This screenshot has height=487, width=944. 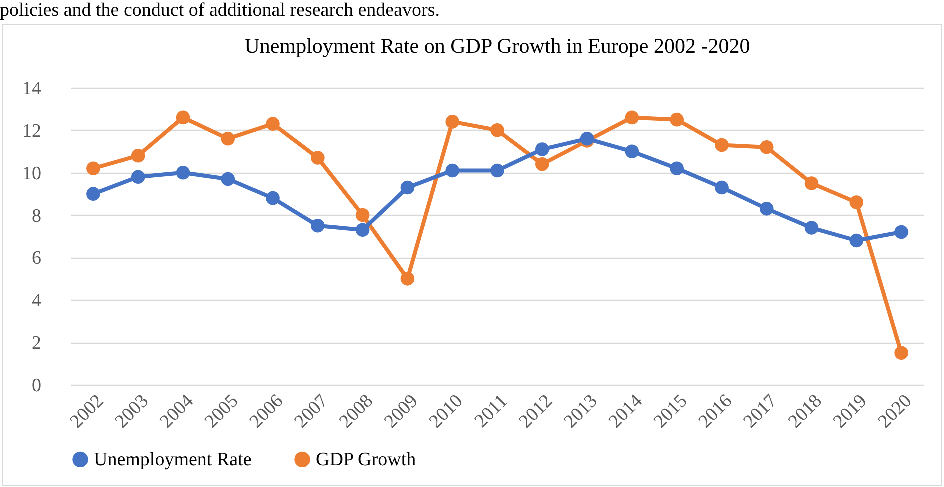 I want to click on y-tick-label: 10, so click(x=32, y=173).